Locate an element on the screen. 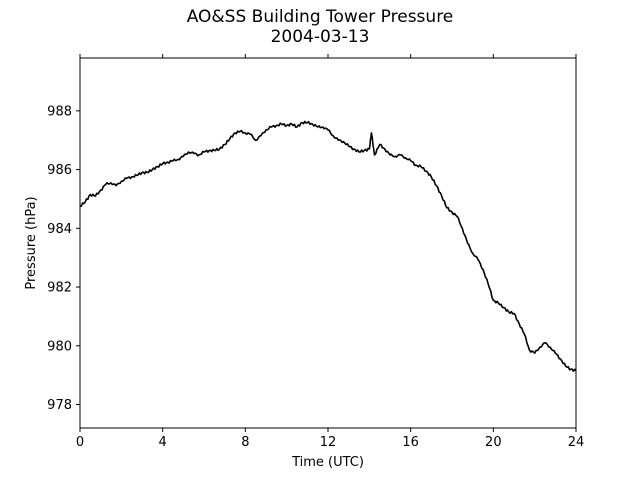 The height and width of the screenshot is (480, 640). y-tick-label: 986 is located at coordinates (59, 170).